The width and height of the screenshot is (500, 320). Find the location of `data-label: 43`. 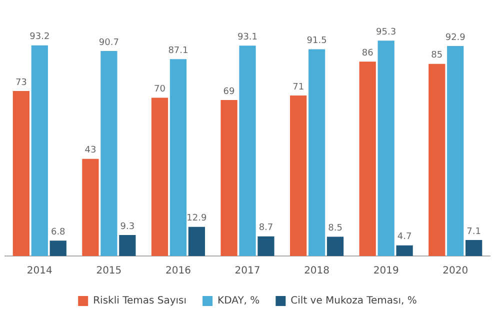

data-label: 43 is located at coordinates (90, 151).